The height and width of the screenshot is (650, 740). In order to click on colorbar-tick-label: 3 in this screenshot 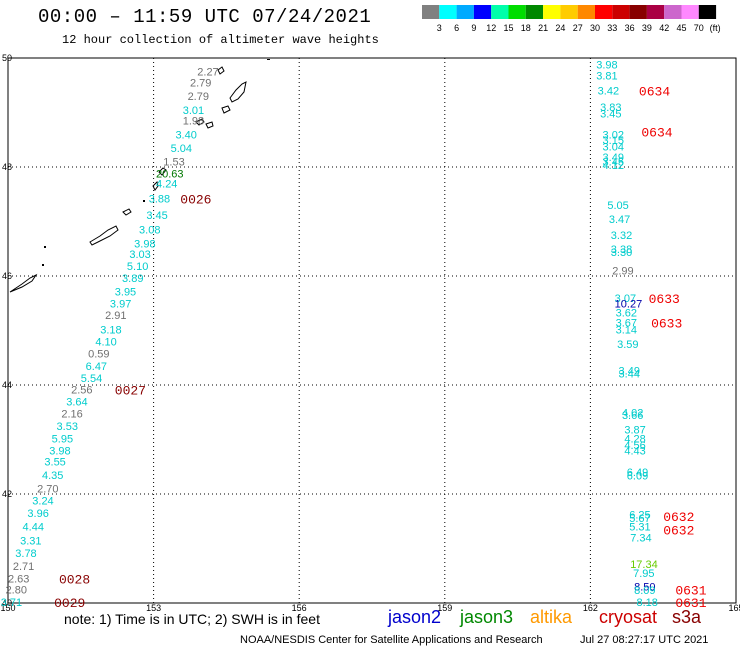, I will do `click(439, 28)`.